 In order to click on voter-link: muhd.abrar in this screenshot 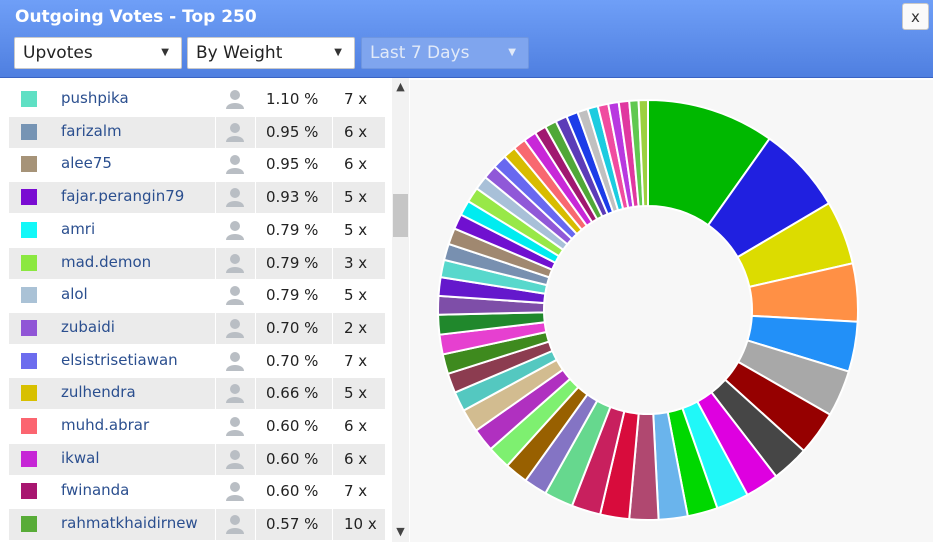, I will do `click(105, 425)`.